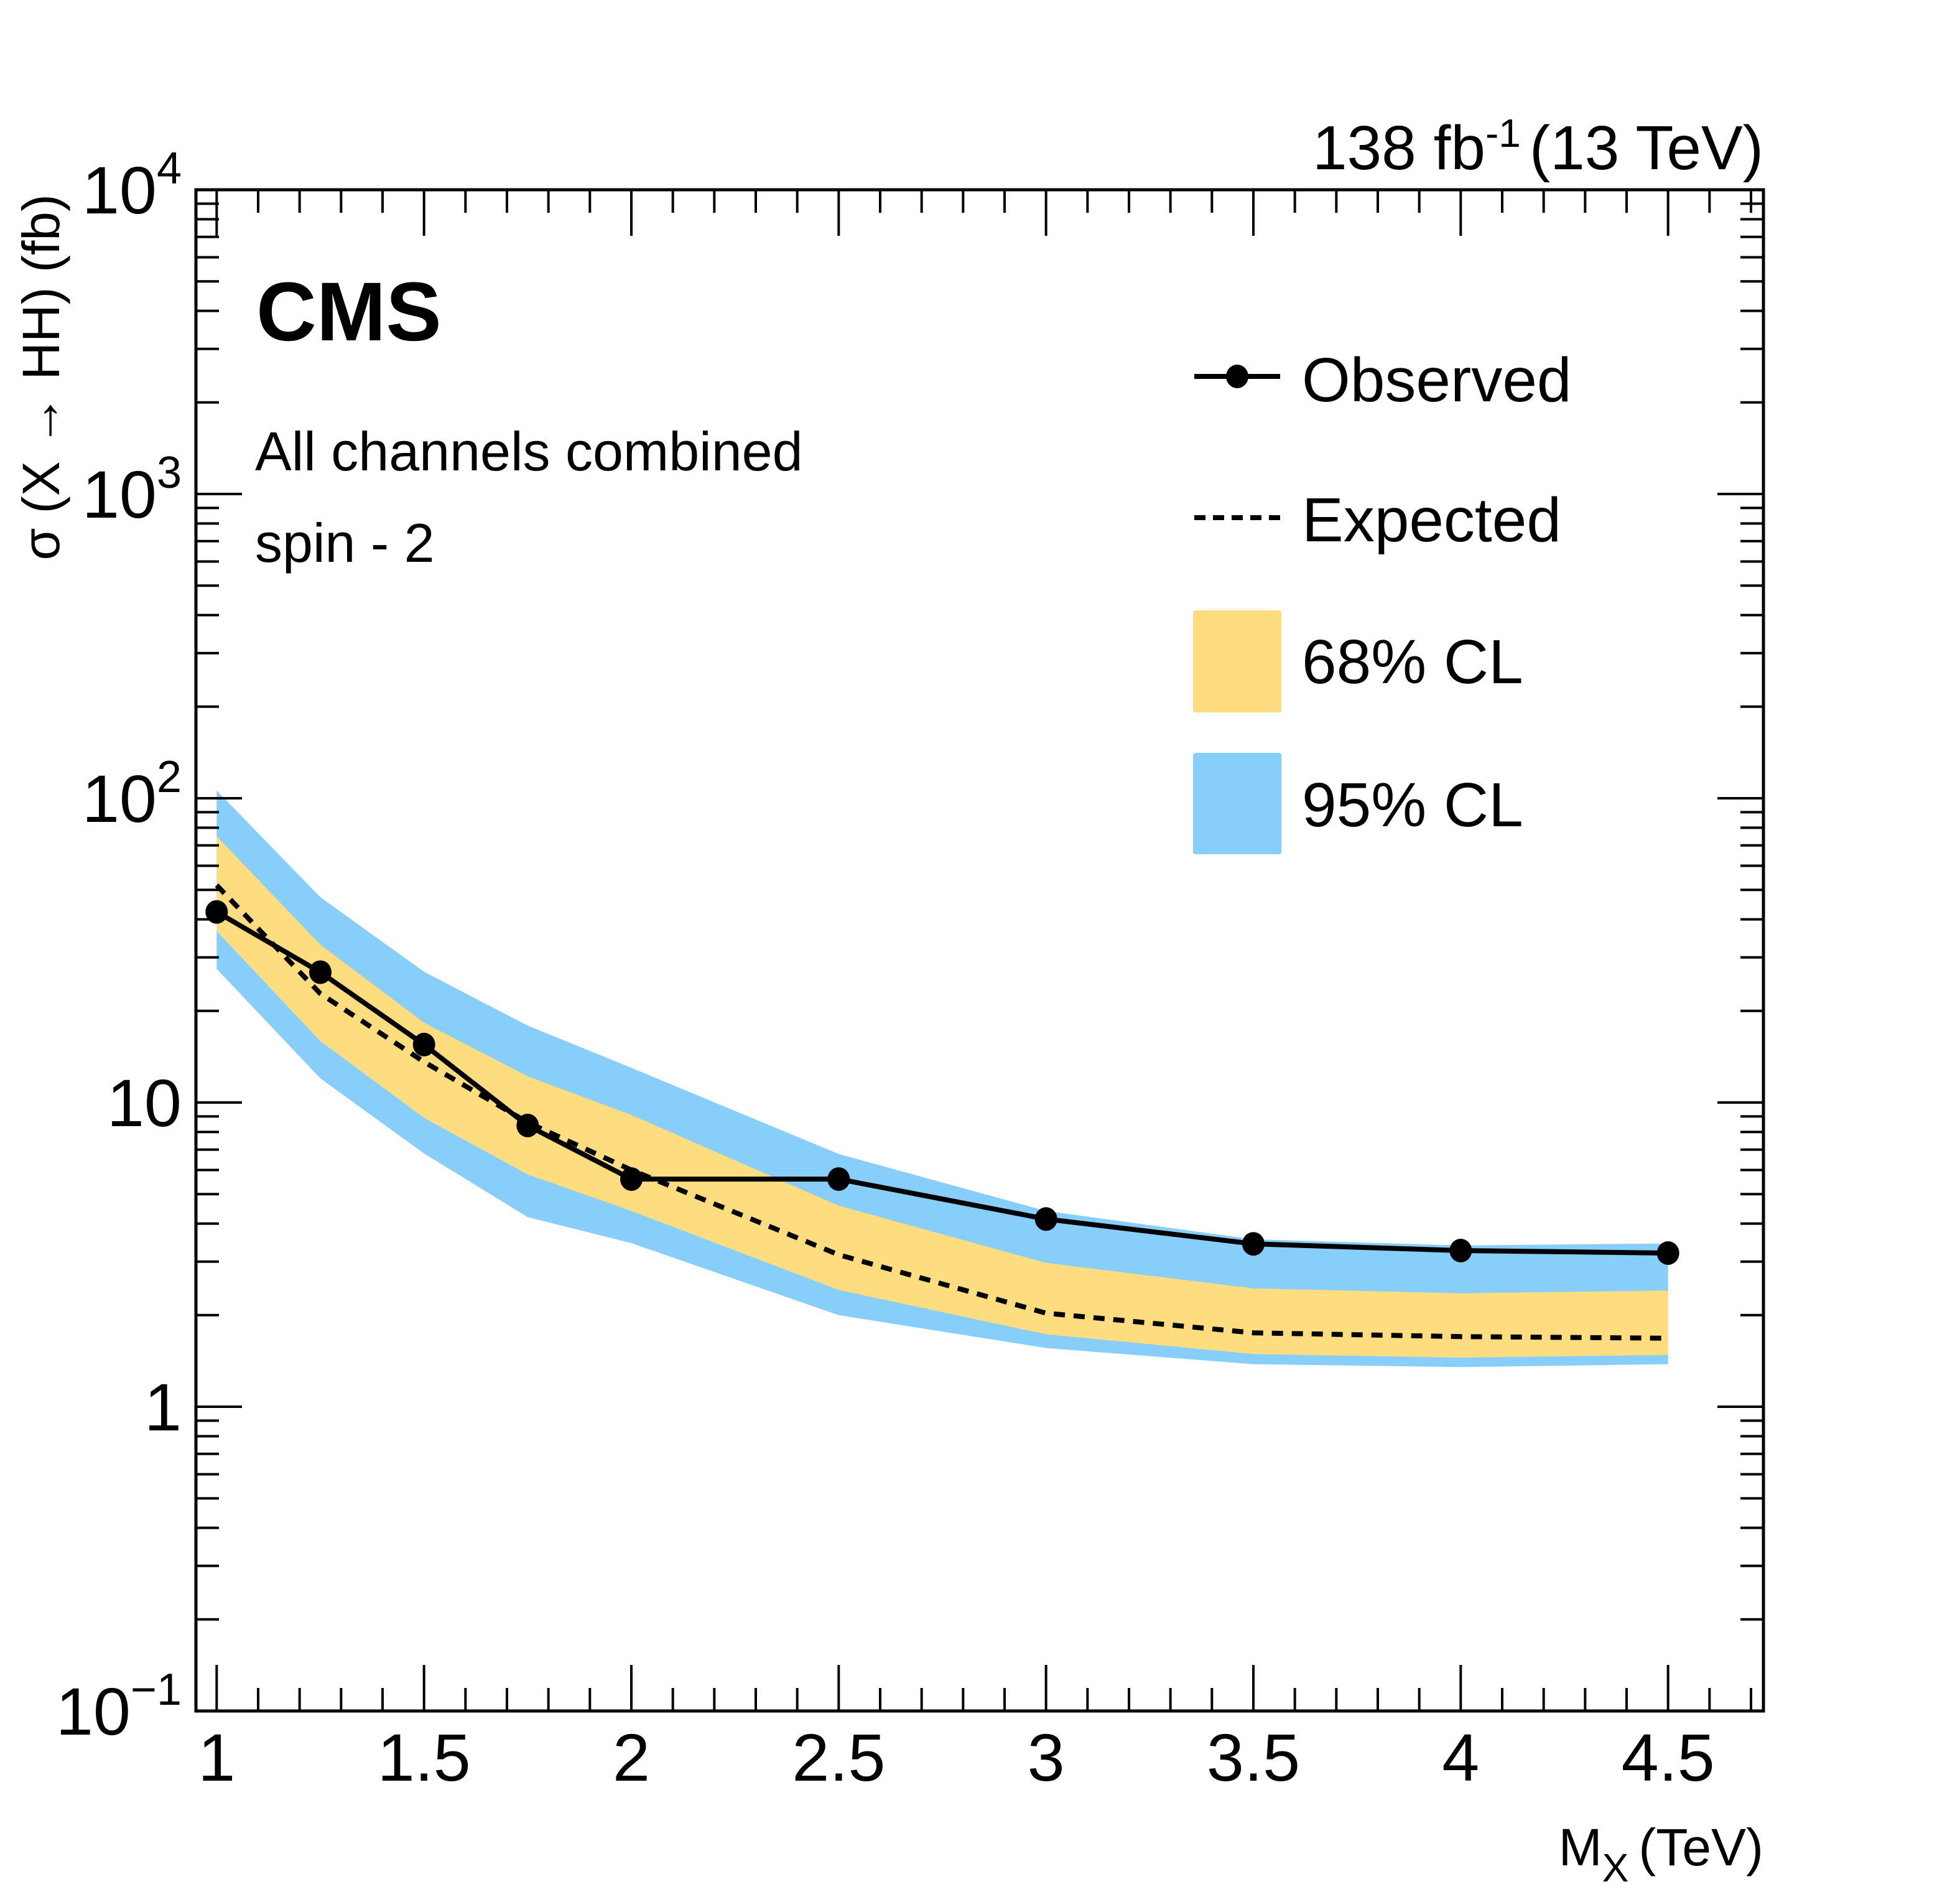  I want to click on x-axis-title-main: M, so click(1580, 1847).